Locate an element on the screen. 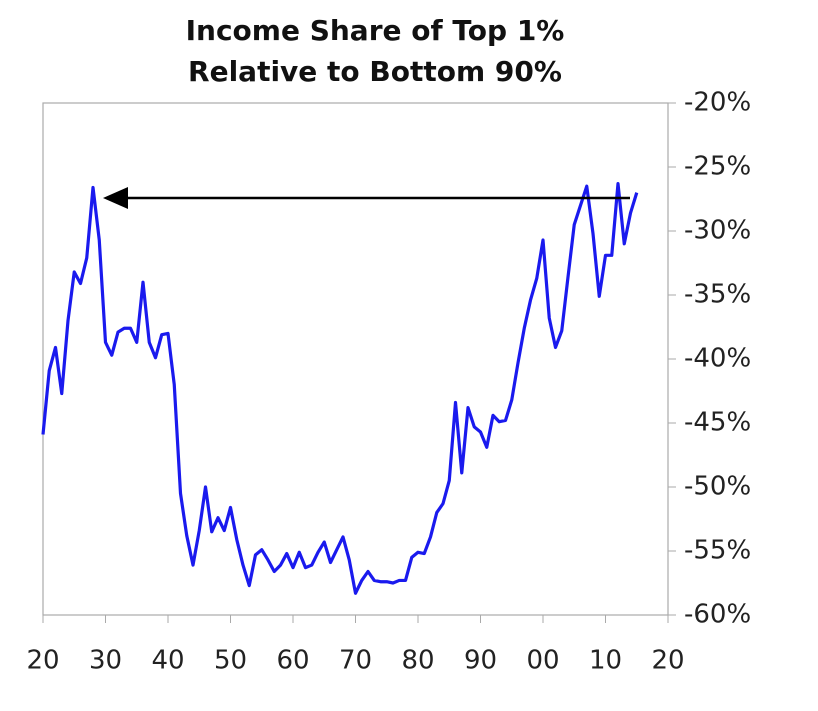  y-tick-label: -55% is located at coordinates (717, 551).